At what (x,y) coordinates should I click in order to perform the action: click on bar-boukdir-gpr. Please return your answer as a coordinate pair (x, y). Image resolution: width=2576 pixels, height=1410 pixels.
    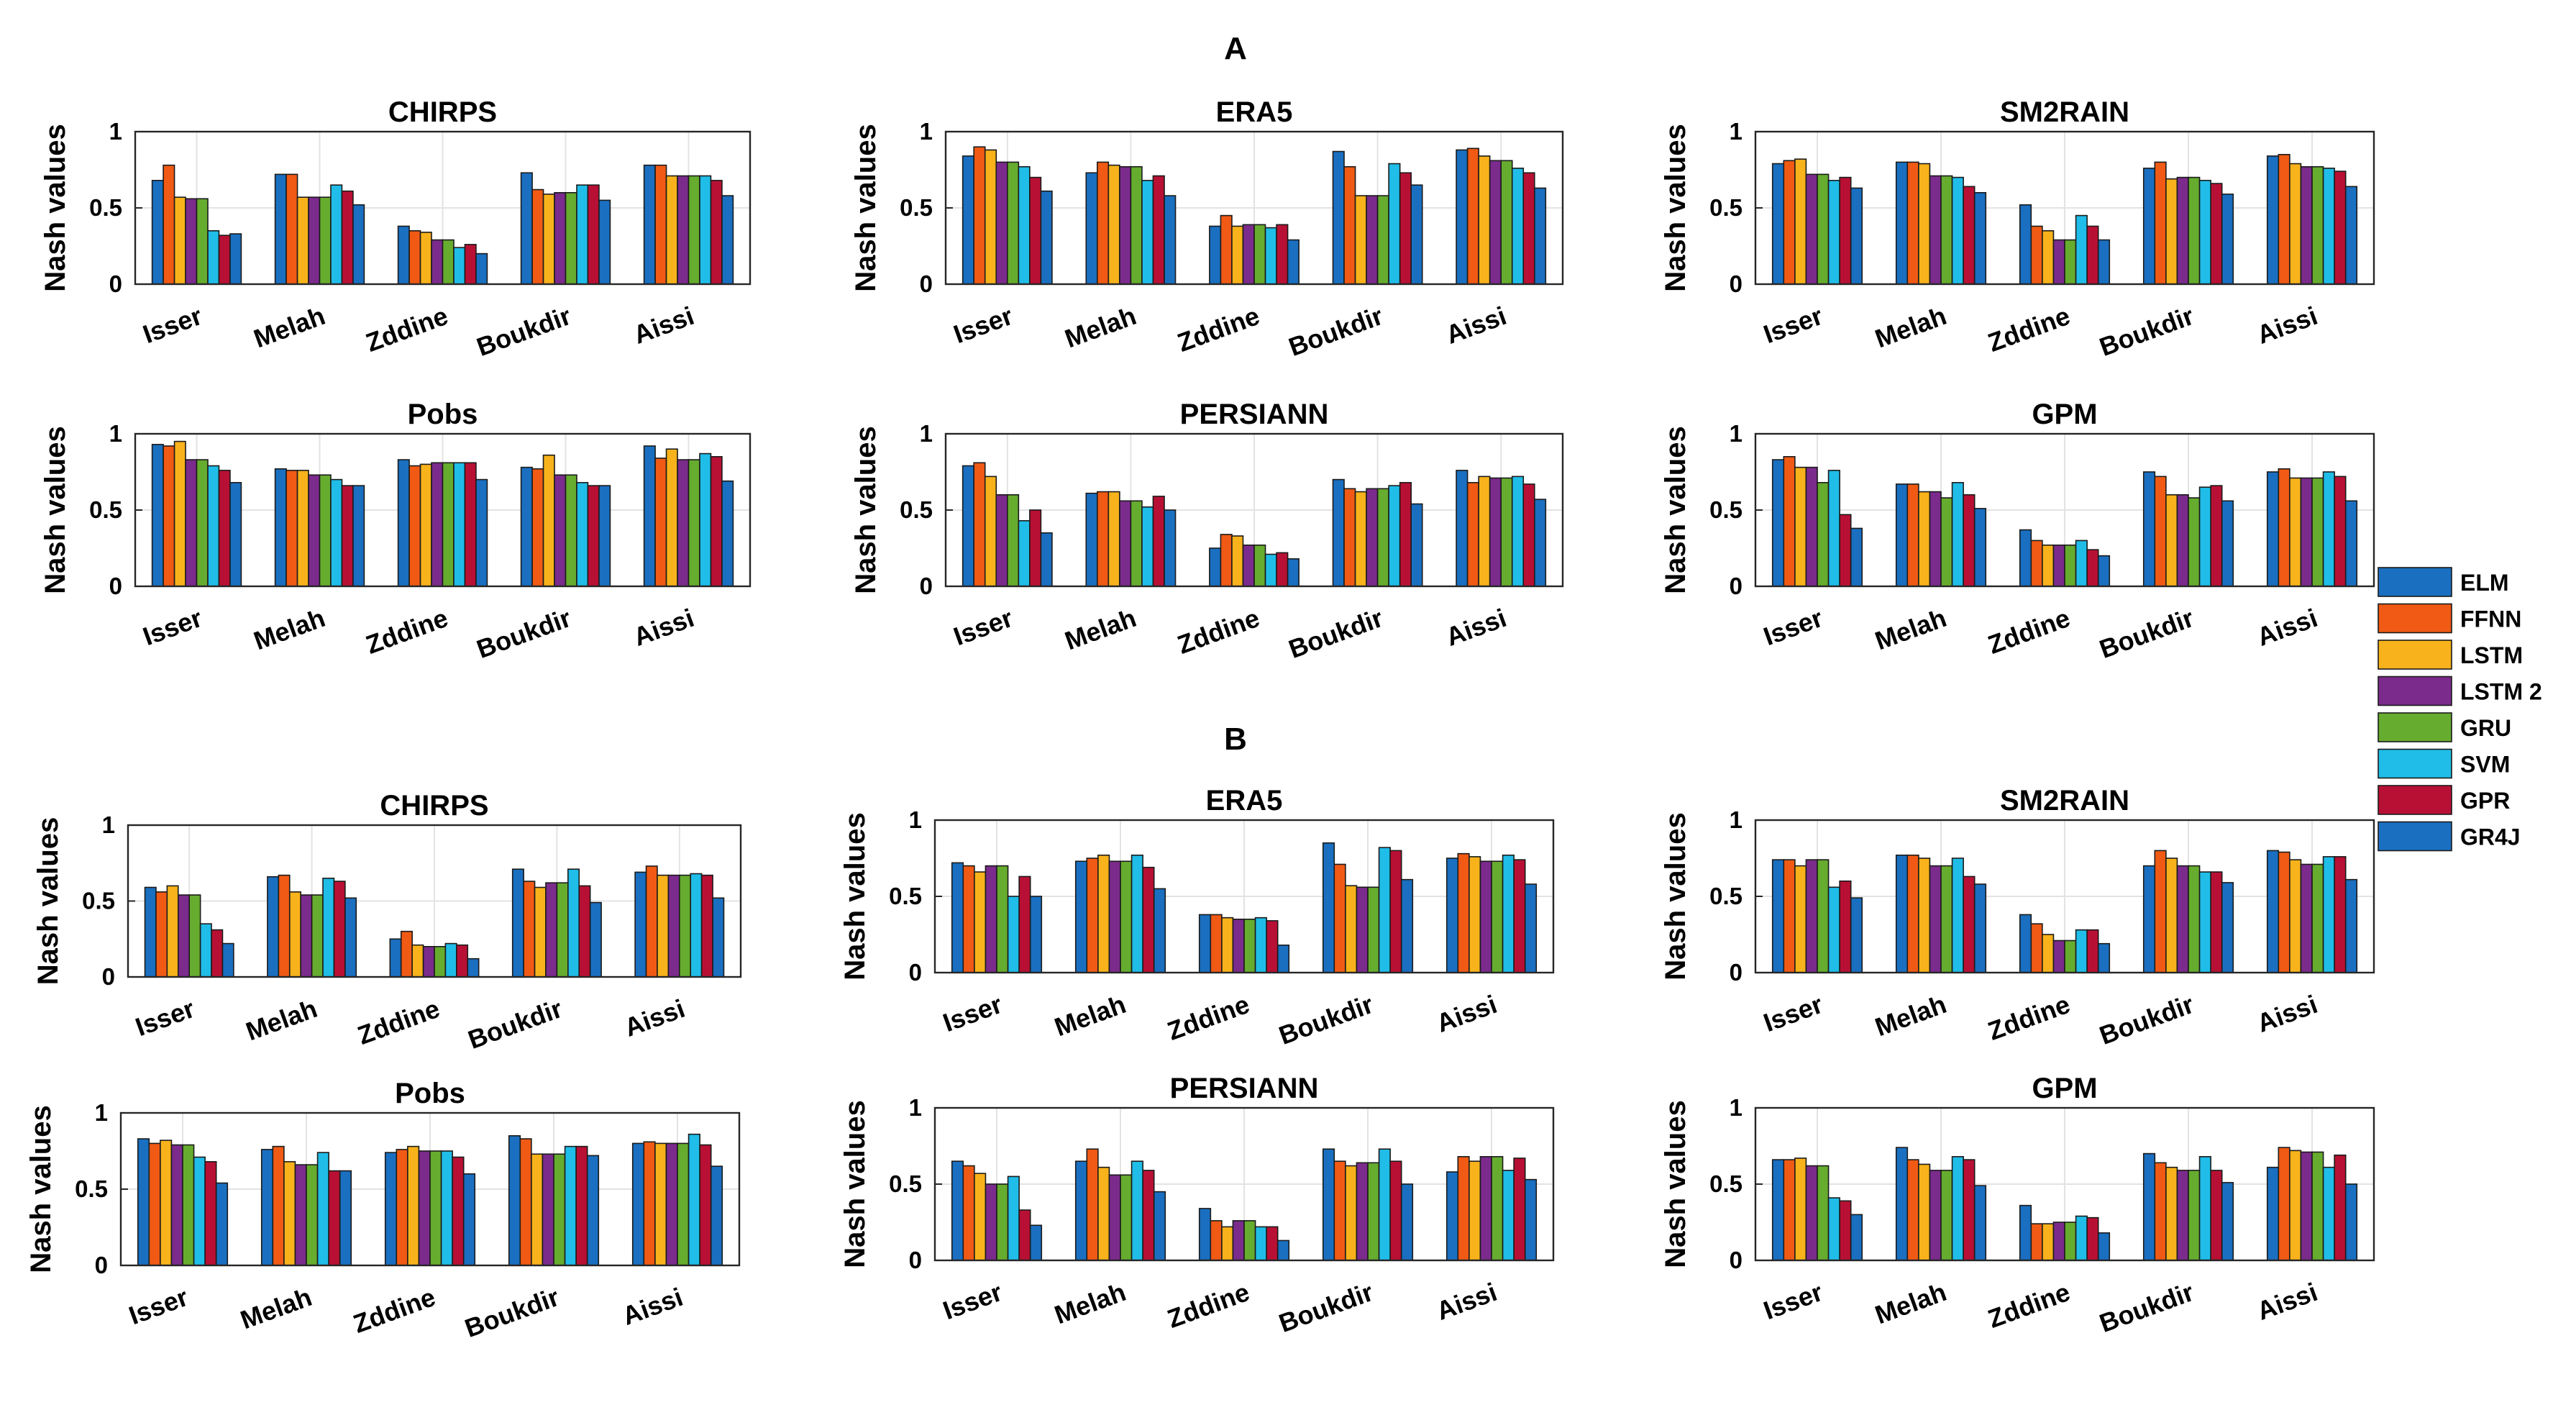
    Looking at the image, I should click on (584, 931).